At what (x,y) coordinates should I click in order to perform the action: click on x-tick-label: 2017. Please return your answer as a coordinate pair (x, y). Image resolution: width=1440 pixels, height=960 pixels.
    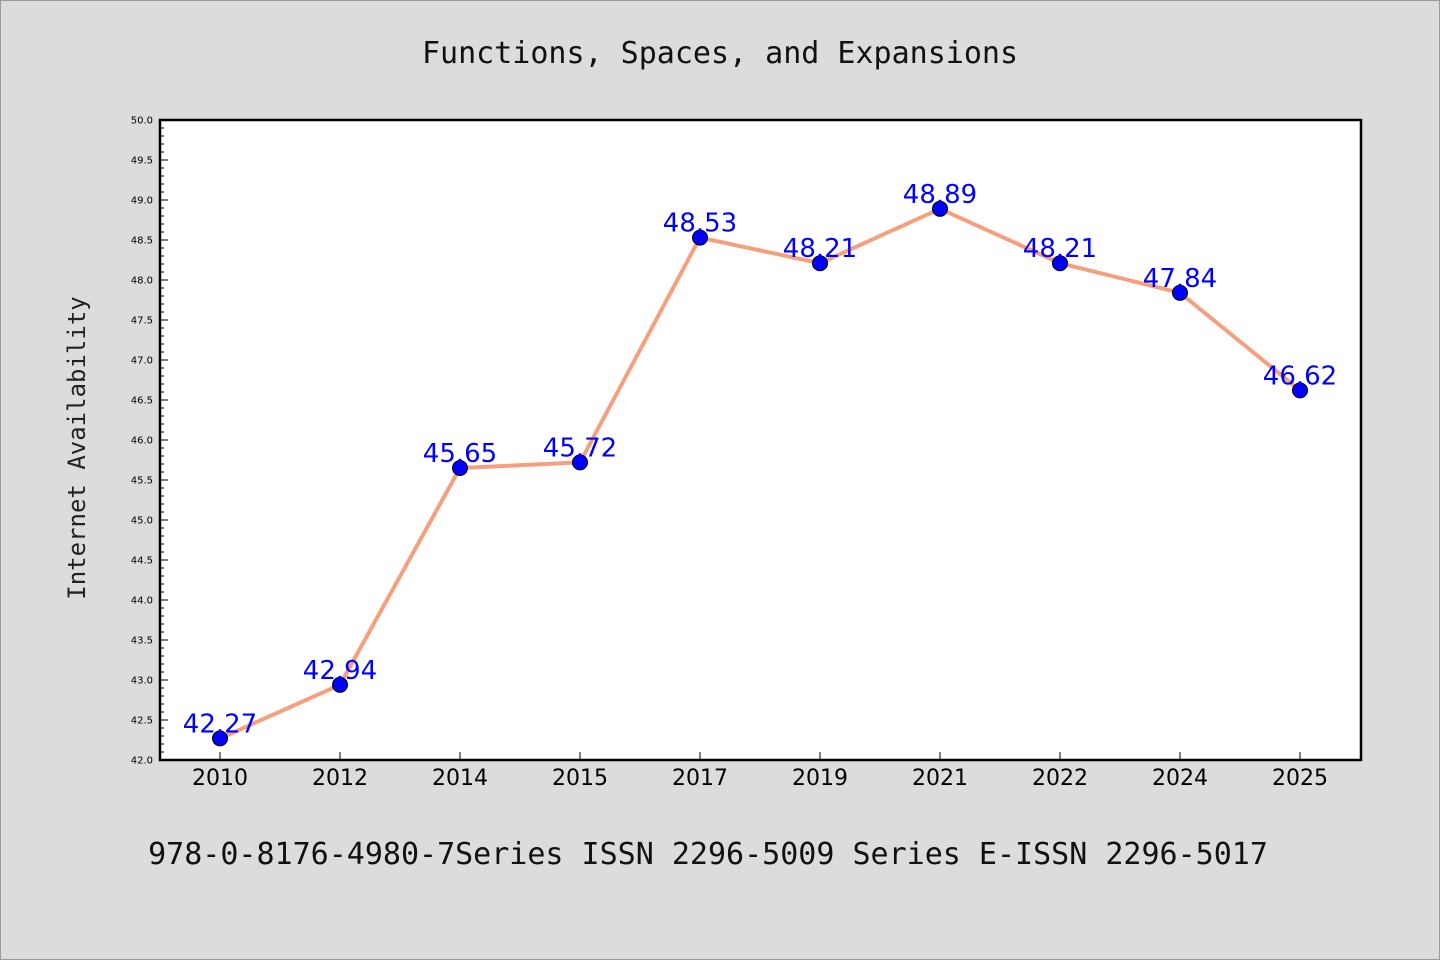
    Looking at the image, I should click on (700, 778).